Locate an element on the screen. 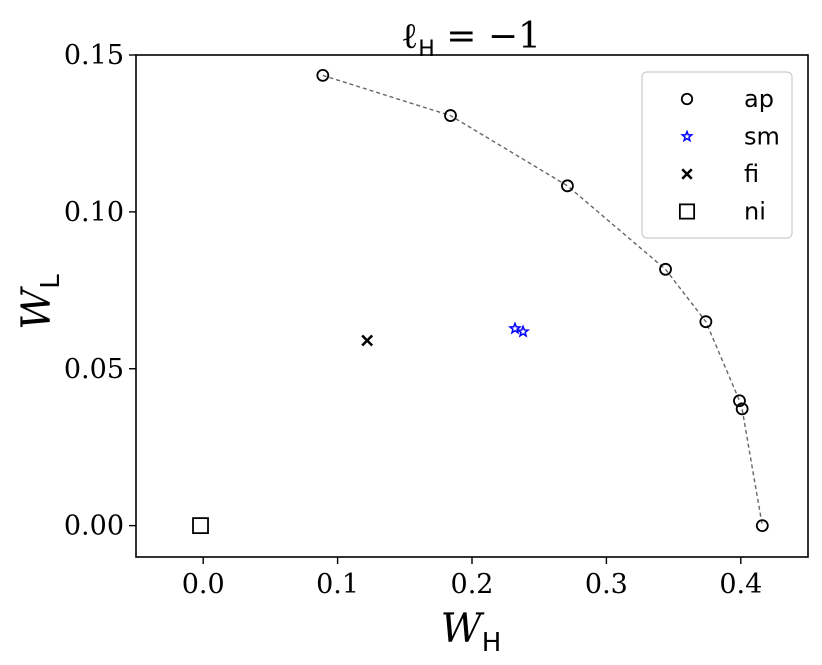 This screenshot has width=822, height=665. legend-marker-ni is located at coordinates (687, 211).